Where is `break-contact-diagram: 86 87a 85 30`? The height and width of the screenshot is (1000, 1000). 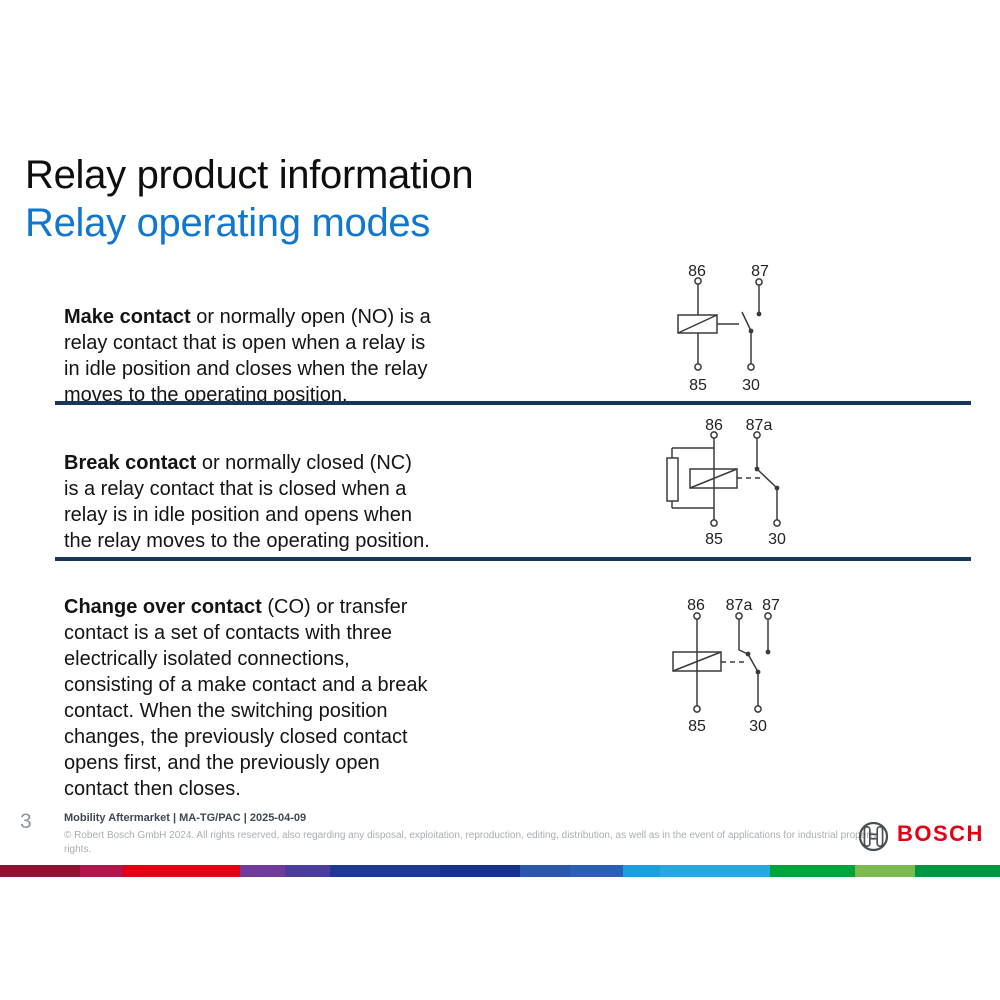 break-contact-diagram: 86 87a 85 30 is located at coordinates (726, 482).